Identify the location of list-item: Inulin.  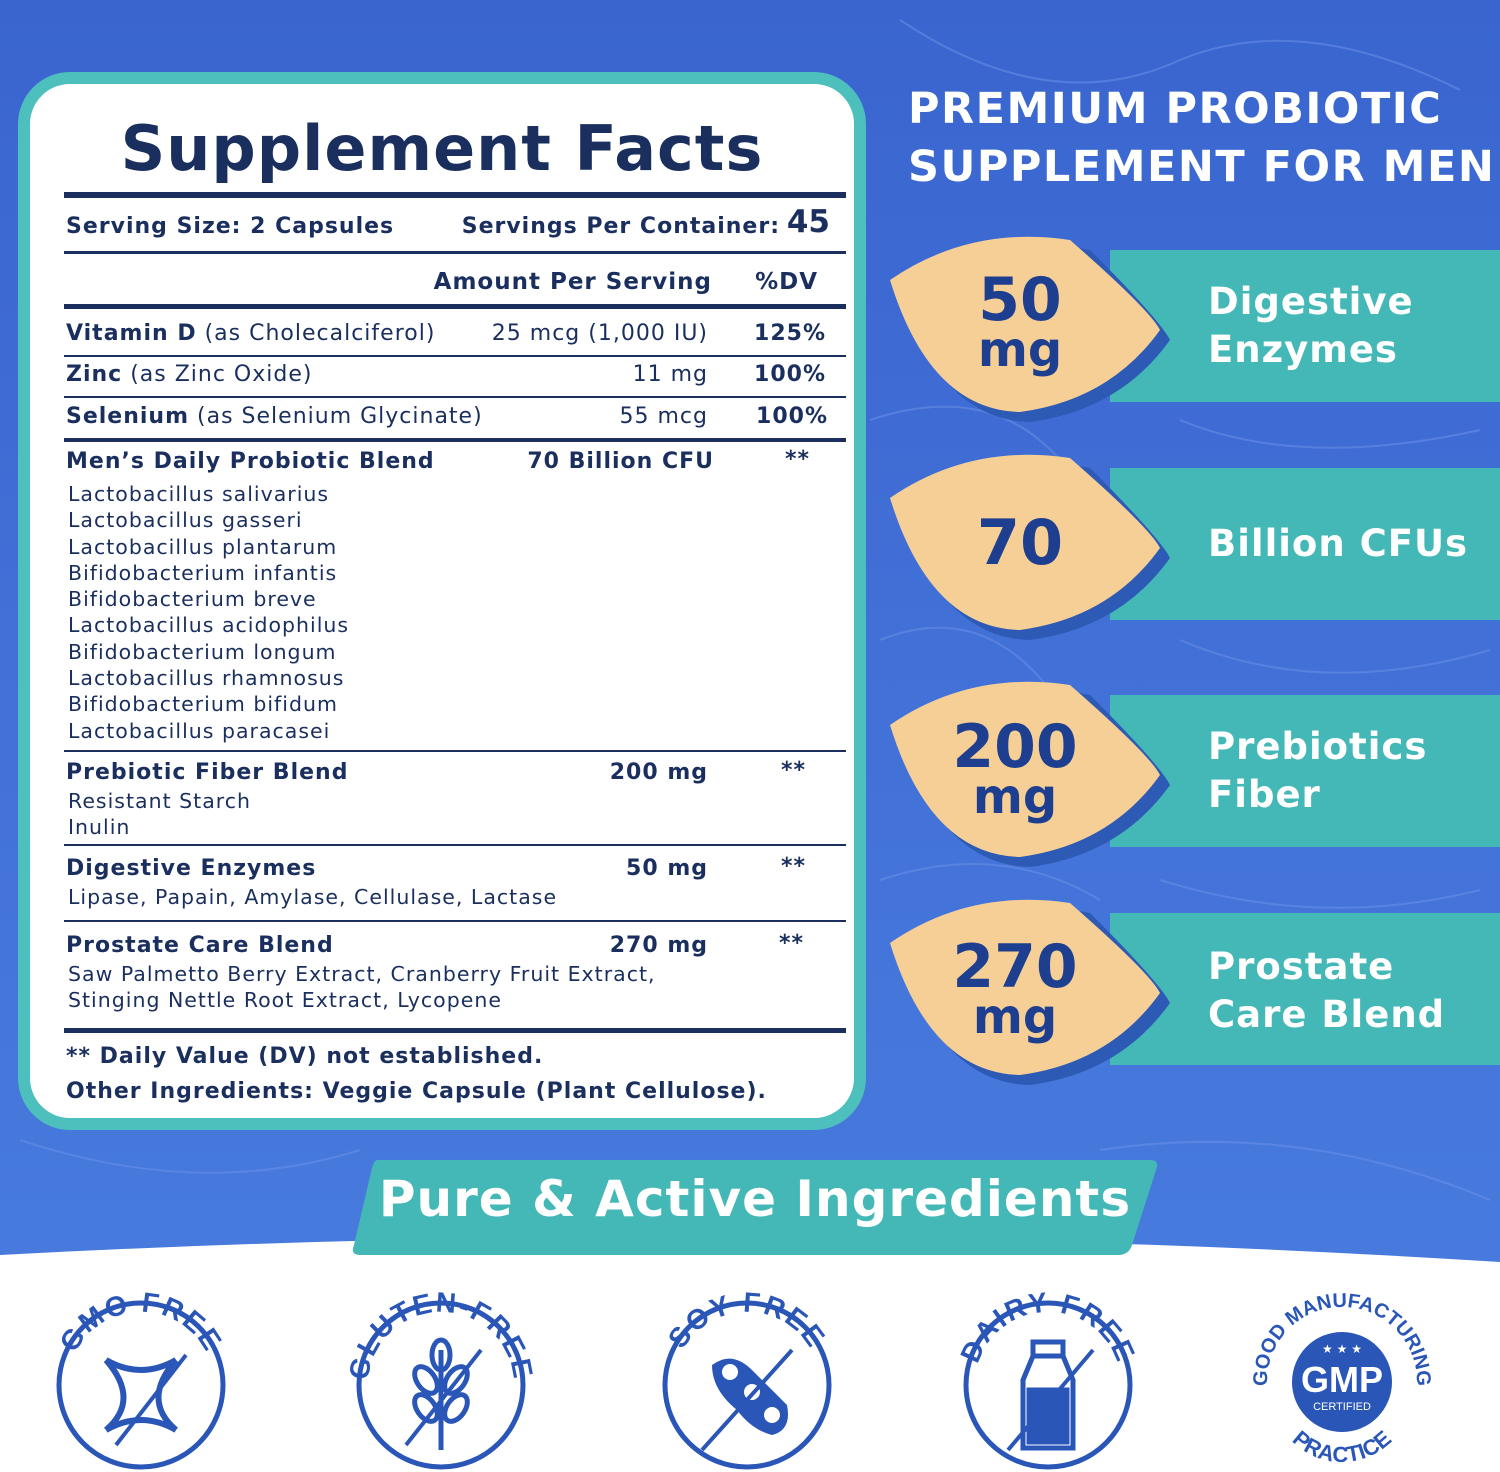
(99, 827).